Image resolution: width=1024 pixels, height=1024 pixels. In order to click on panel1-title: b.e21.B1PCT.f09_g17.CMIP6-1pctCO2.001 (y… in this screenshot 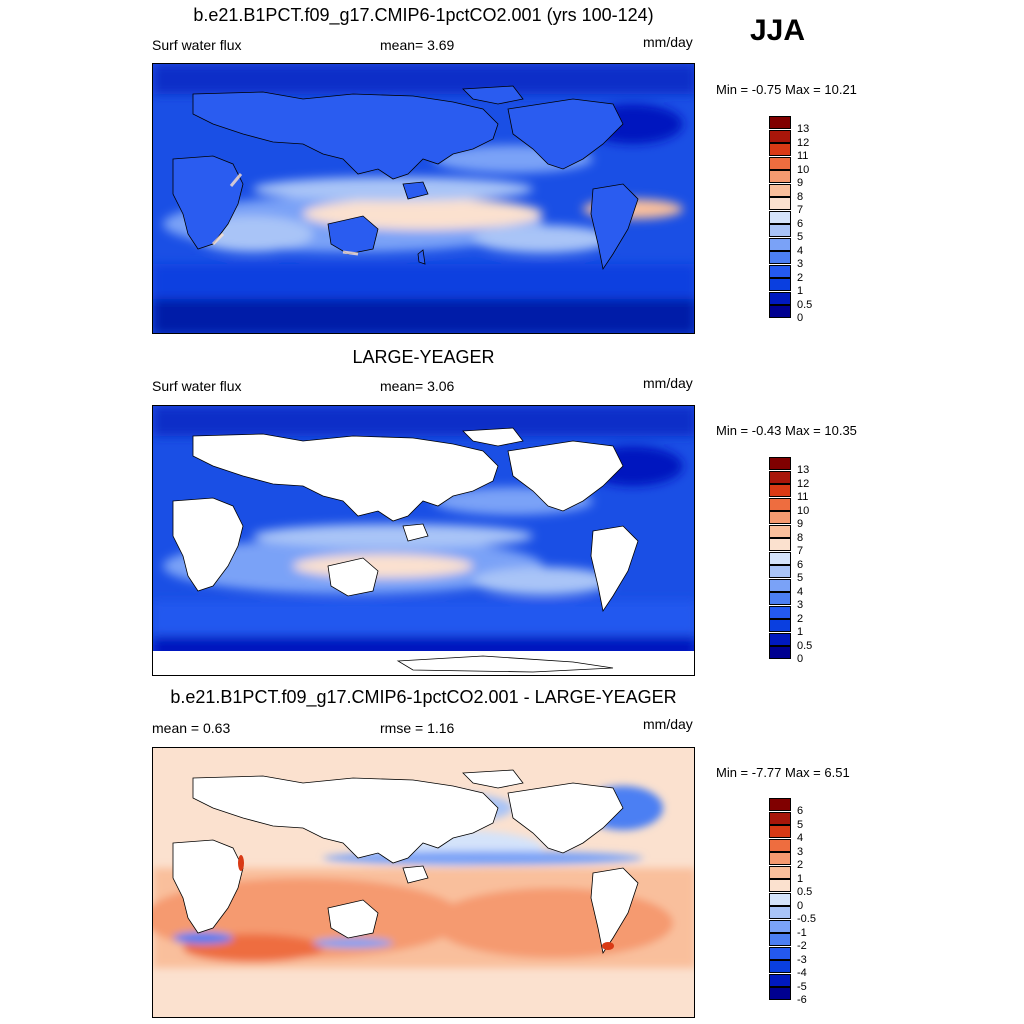, I will do `click(423, 15)`.